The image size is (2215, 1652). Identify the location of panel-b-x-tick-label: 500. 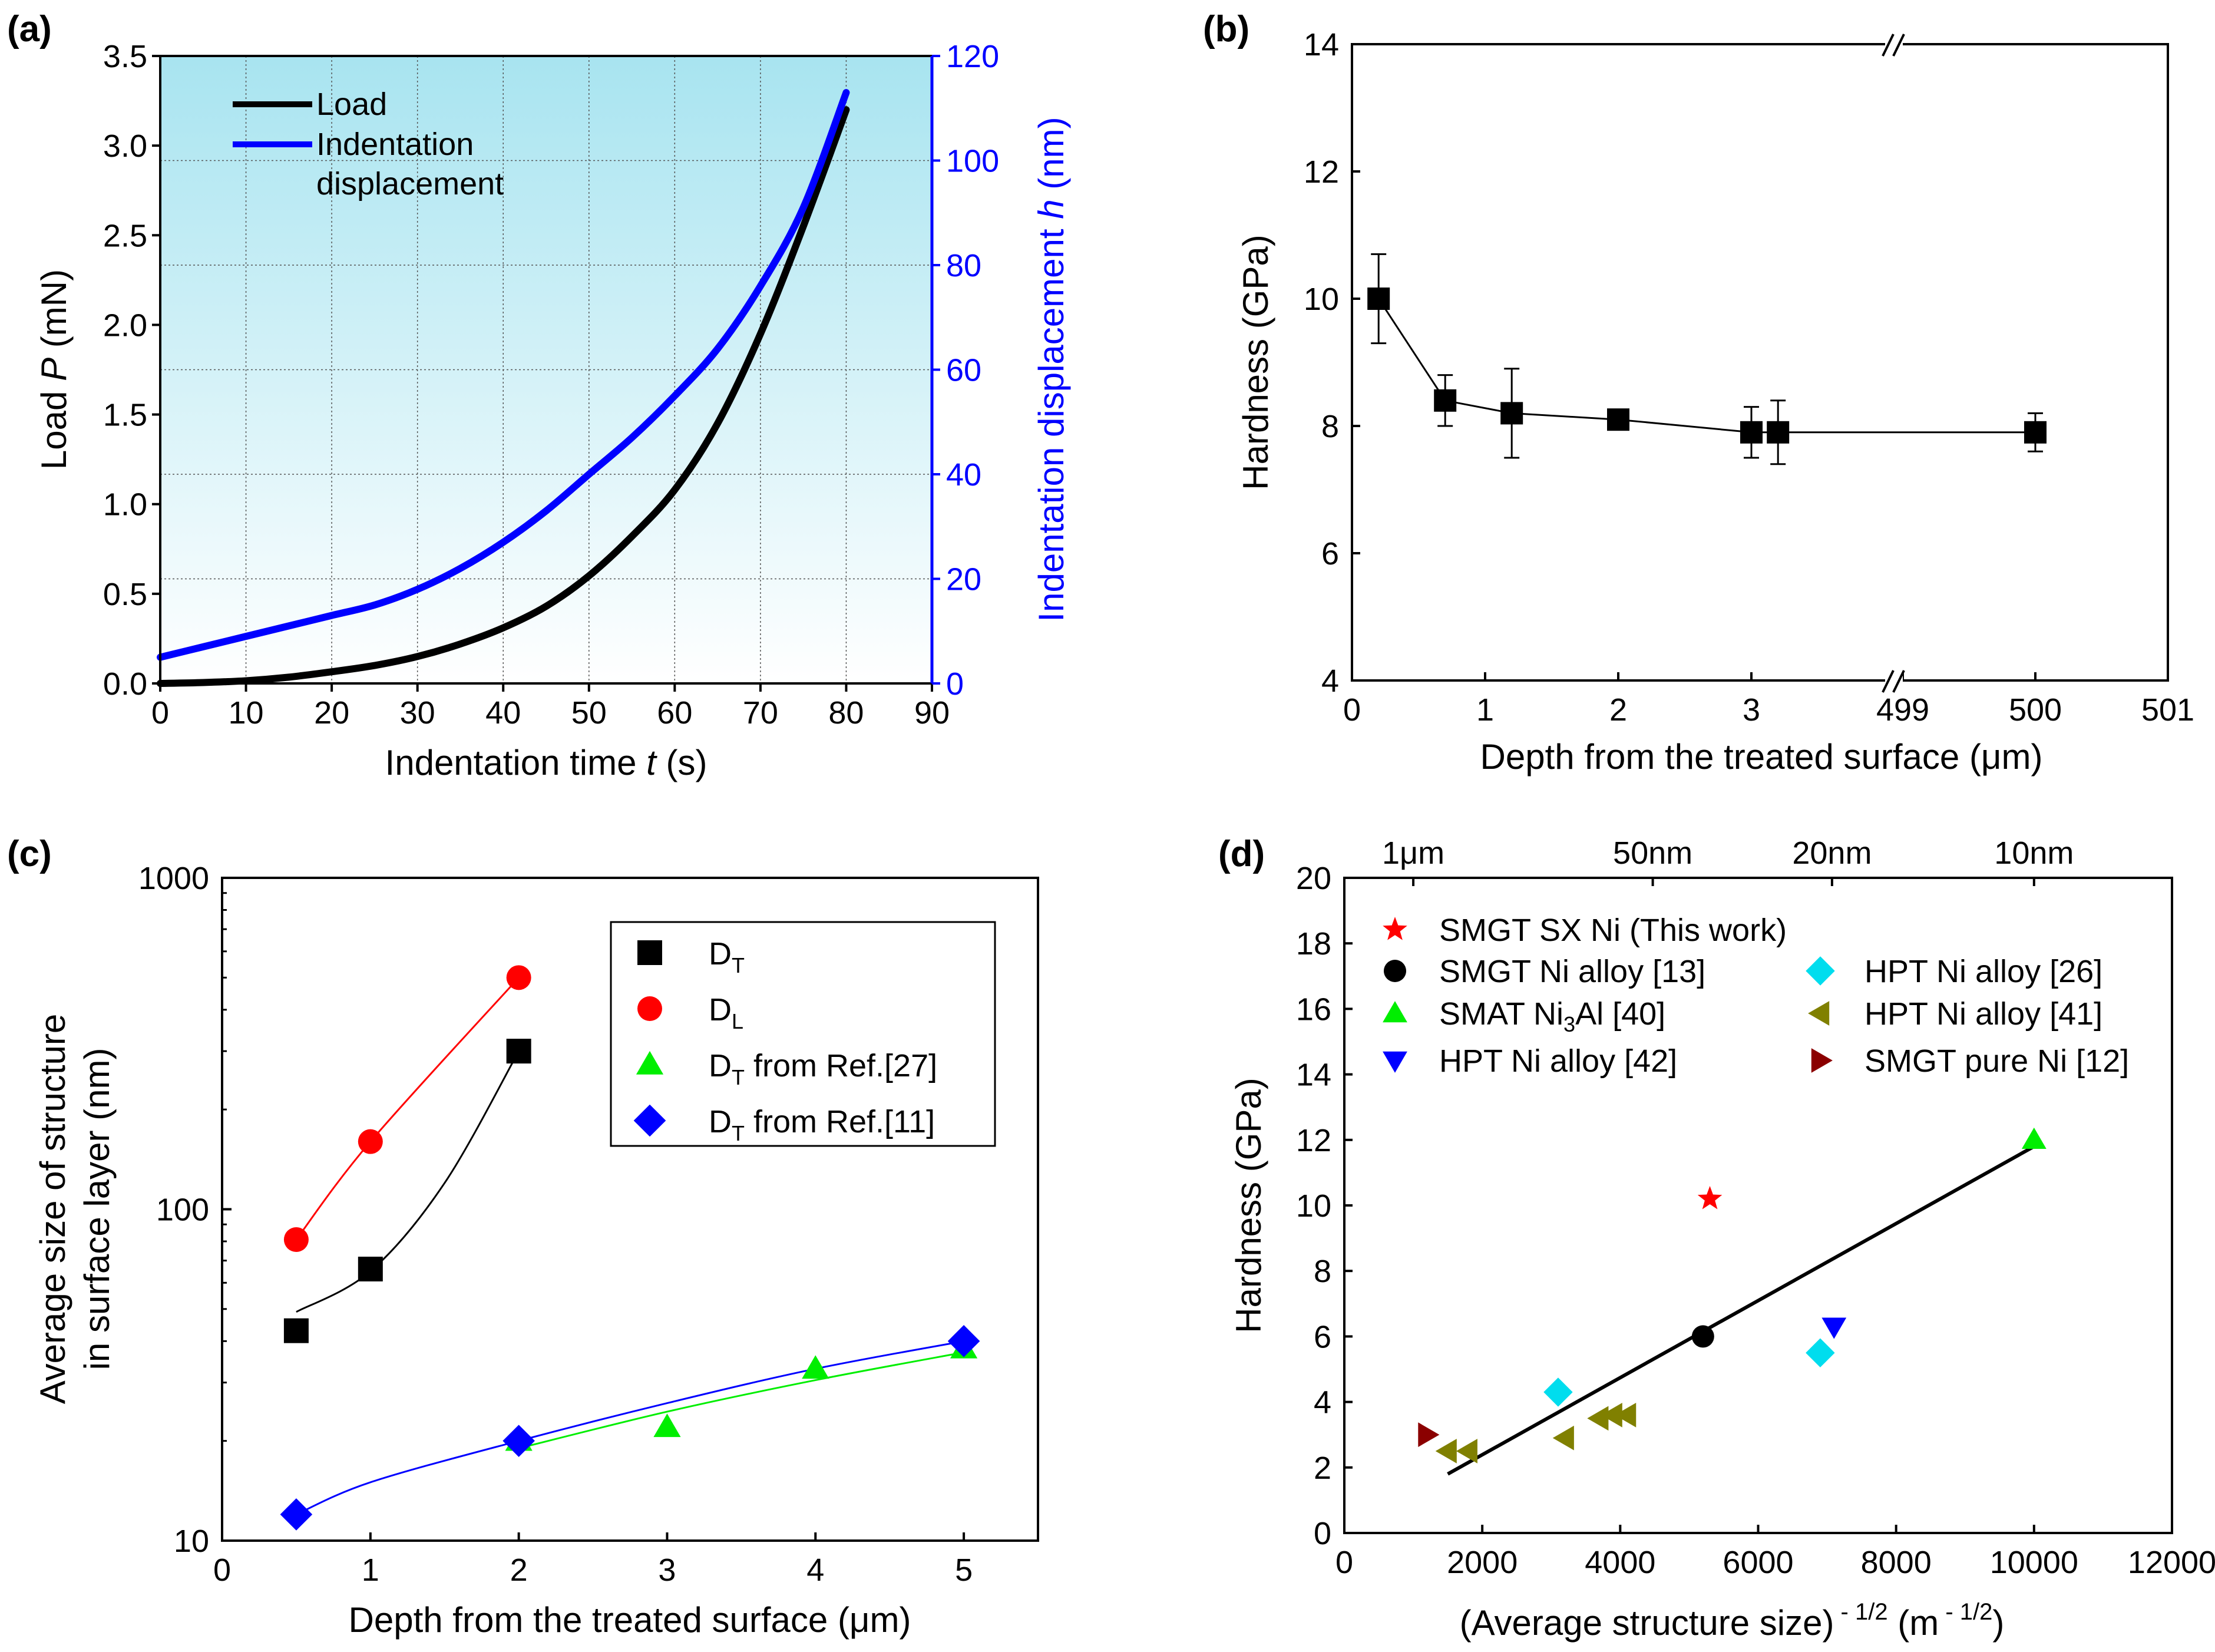
(2035, 710).